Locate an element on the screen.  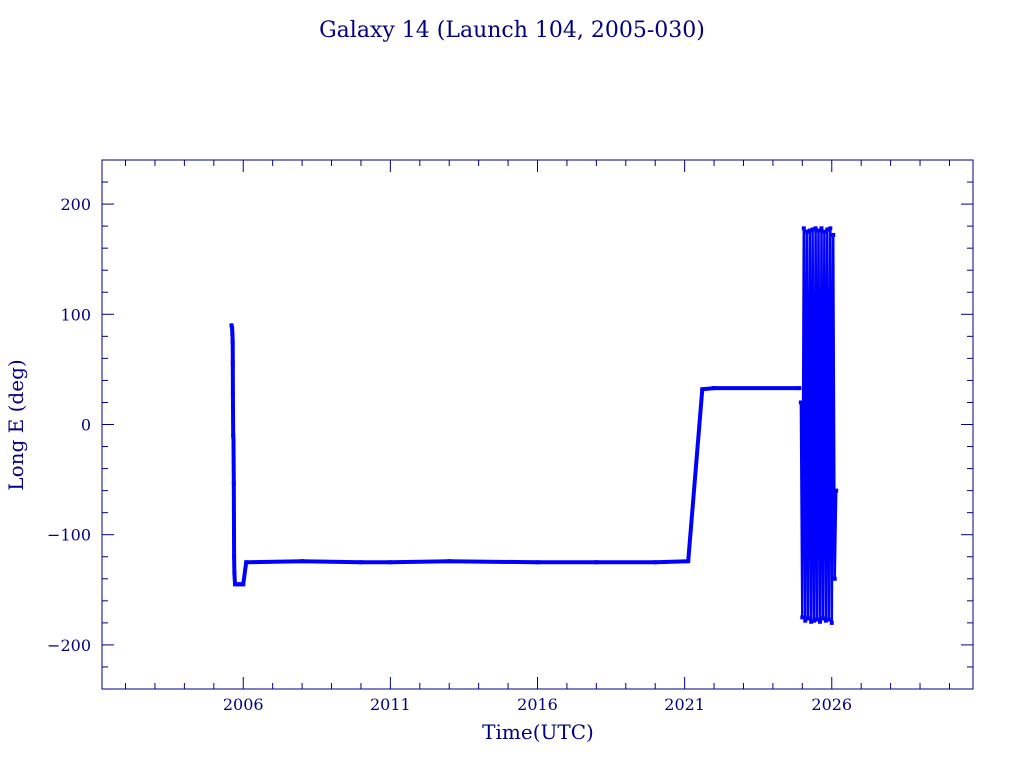
y-tick-label: 0 is located at coordinates (86, 425).